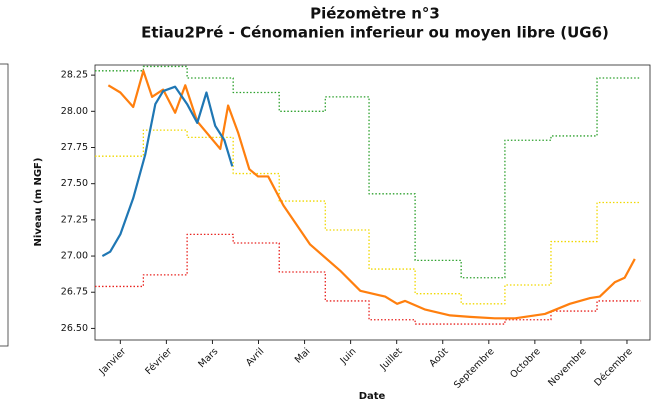 The height and width of the screenshot is (405, 652). I want to click on x-tick-label: Février, so click(158, 361).